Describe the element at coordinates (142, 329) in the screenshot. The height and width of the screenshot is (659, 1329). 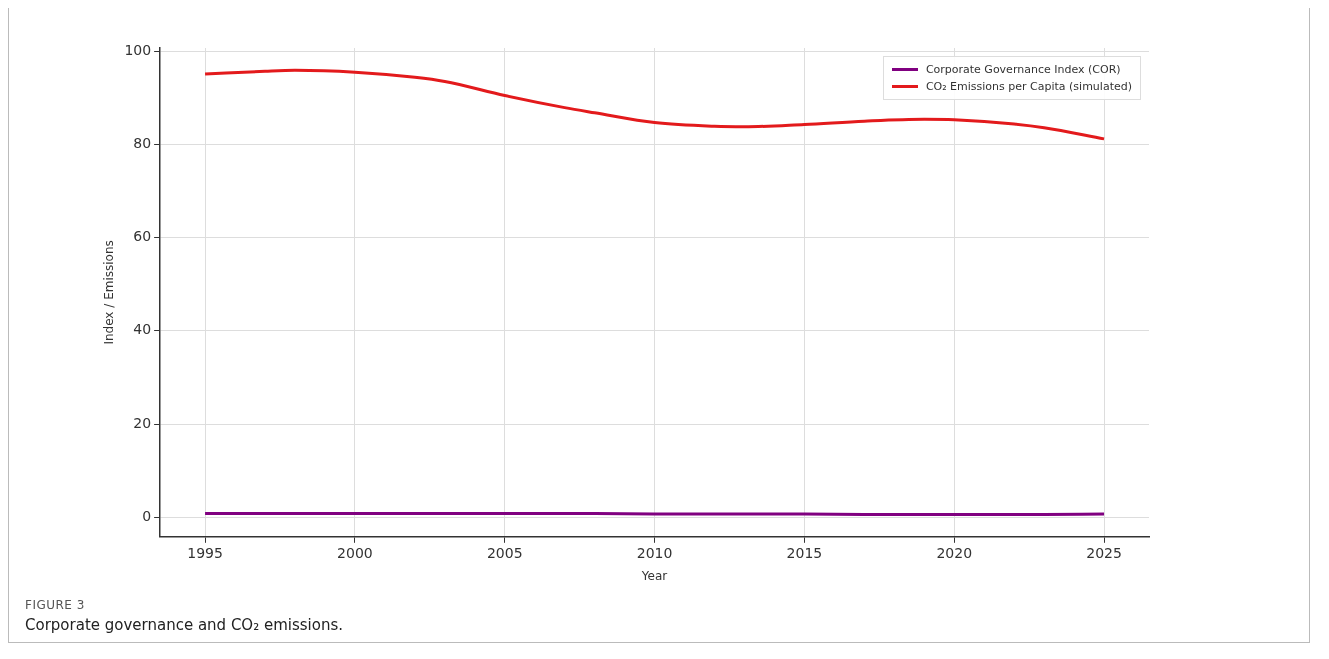
I see `y-tick-label: 40` at that location.